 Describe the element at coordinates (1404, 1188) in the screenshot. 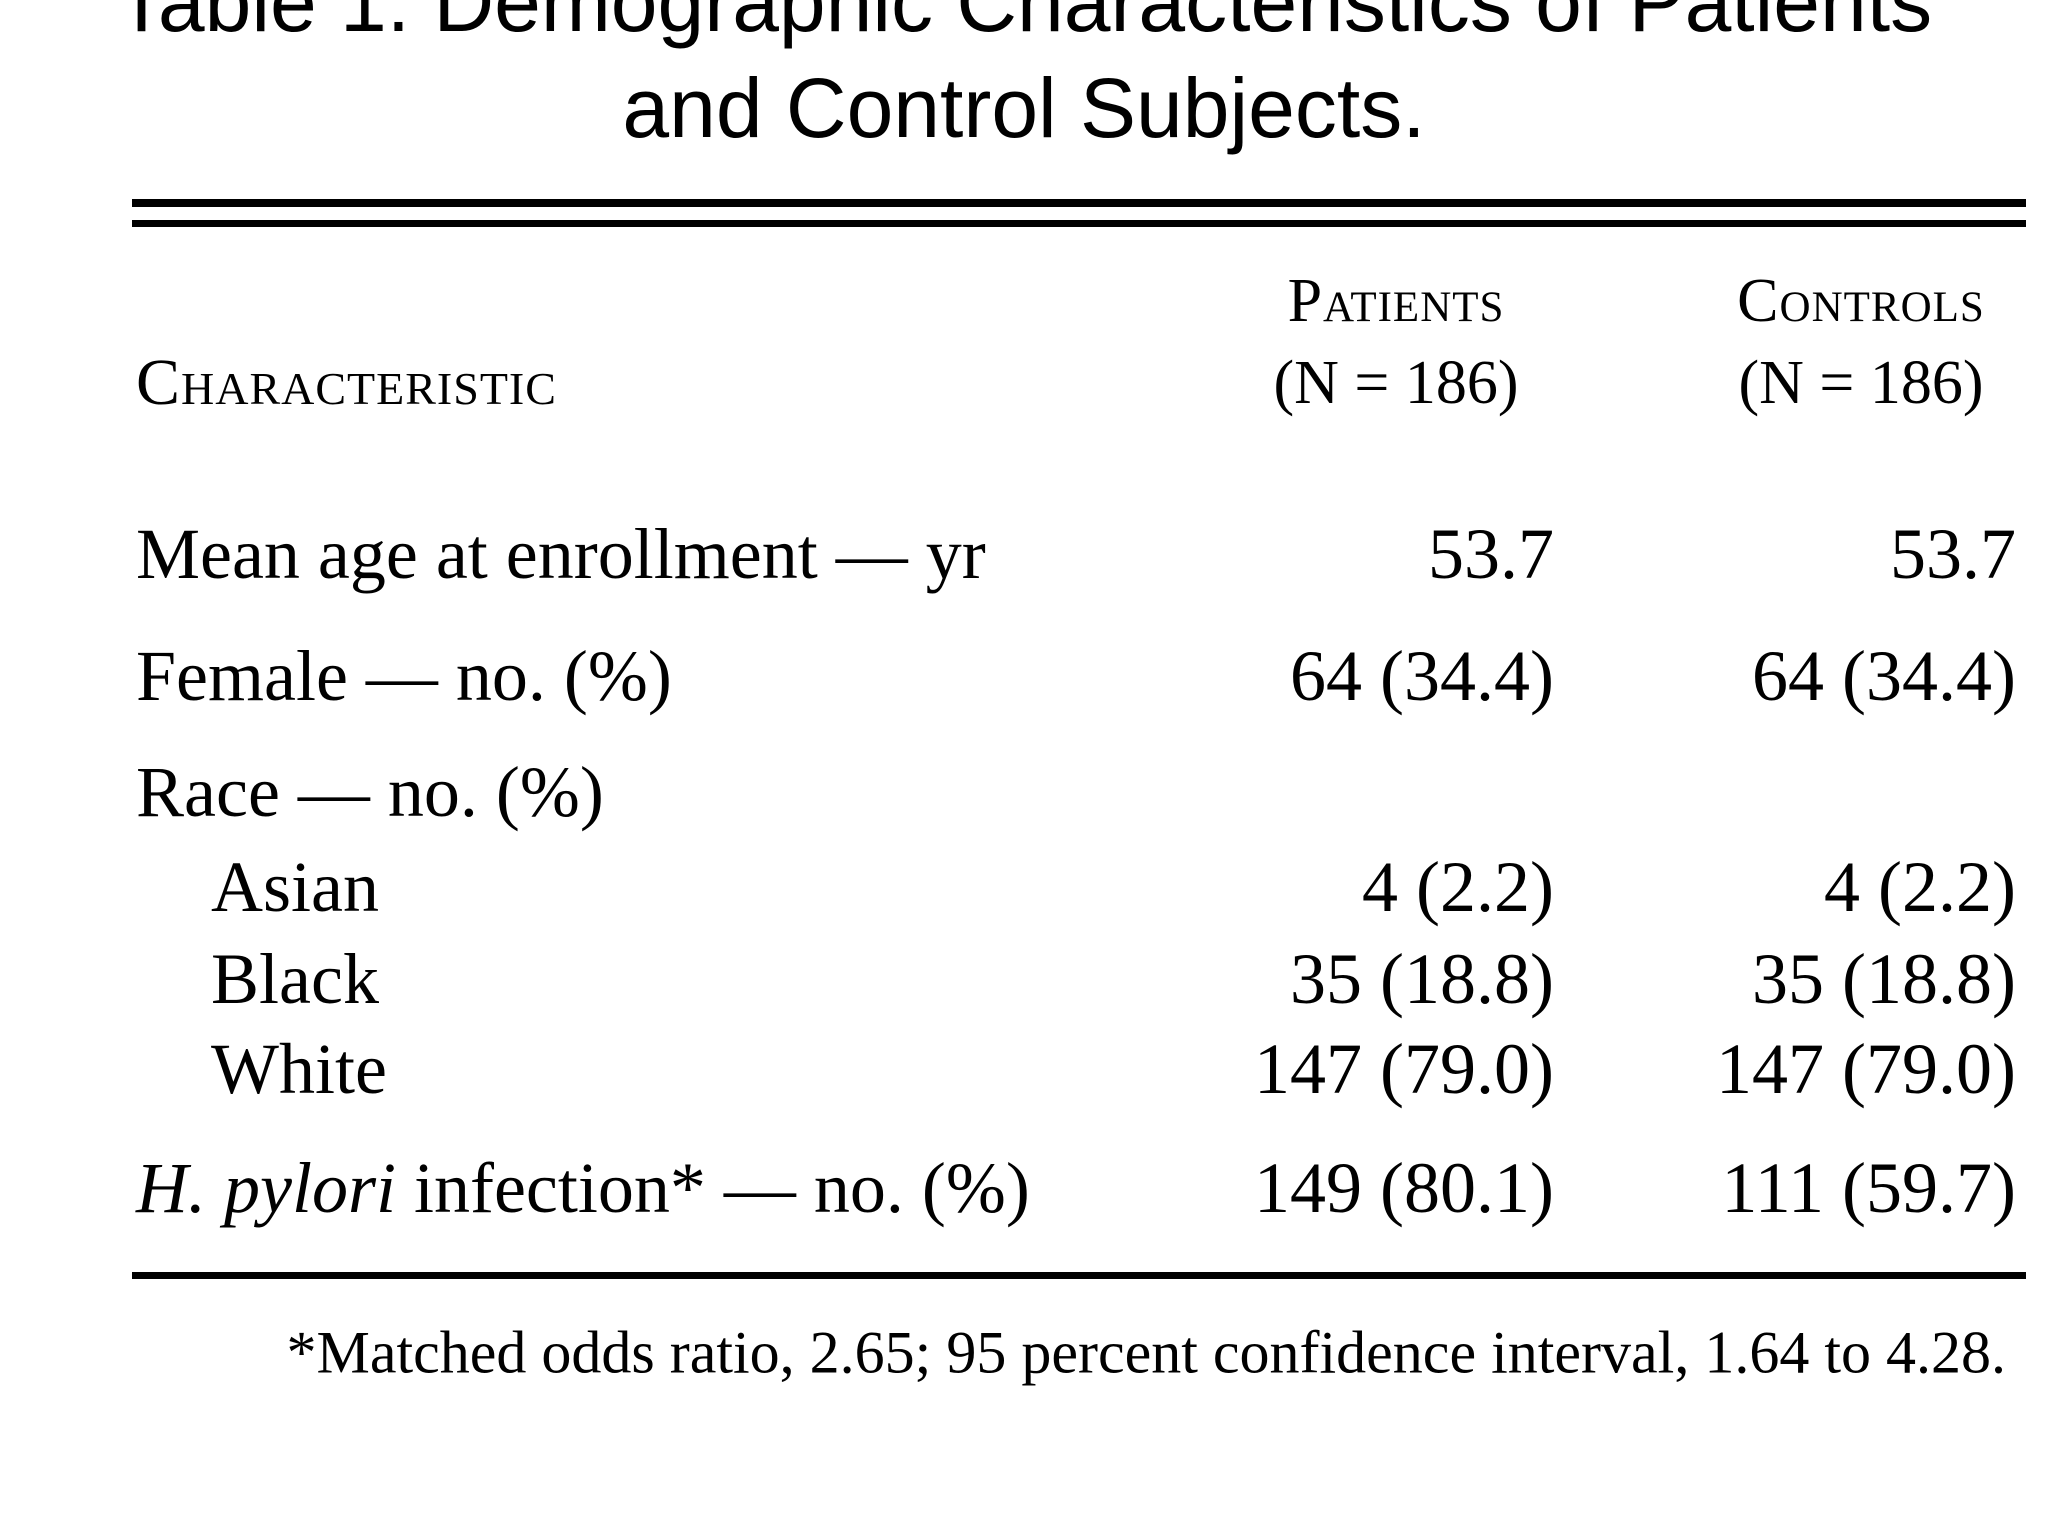

I see `cell-value: 149 (80.1)` at that location.